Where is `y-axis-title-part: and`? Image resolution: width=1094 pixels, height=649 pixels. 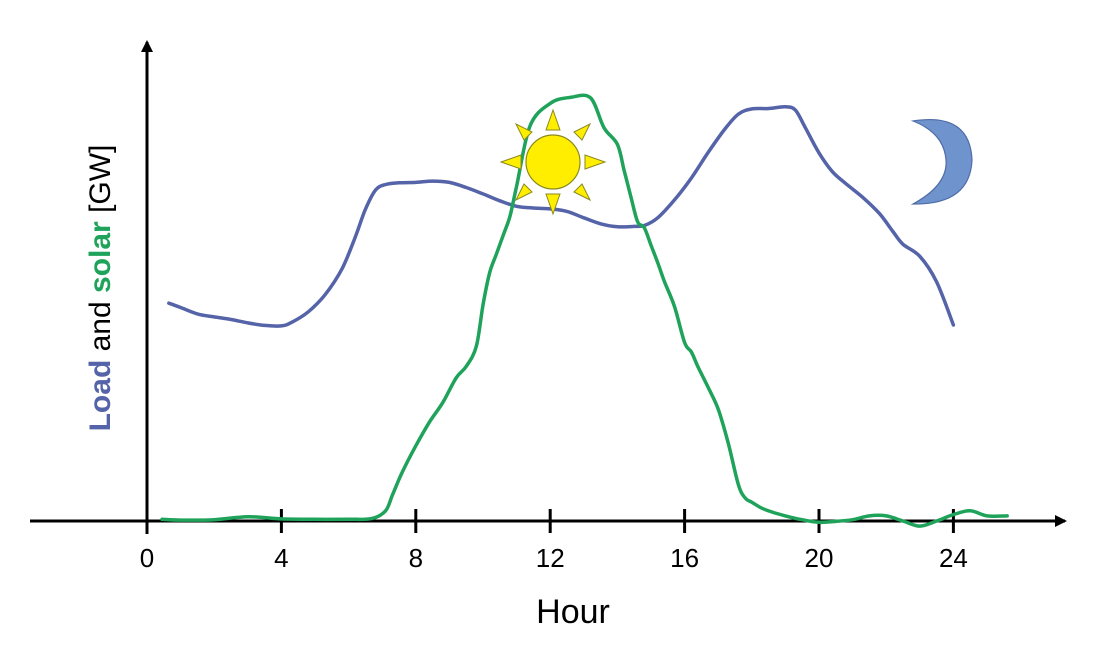 y-axis-title-part: and is located at coordinates (100, 326).